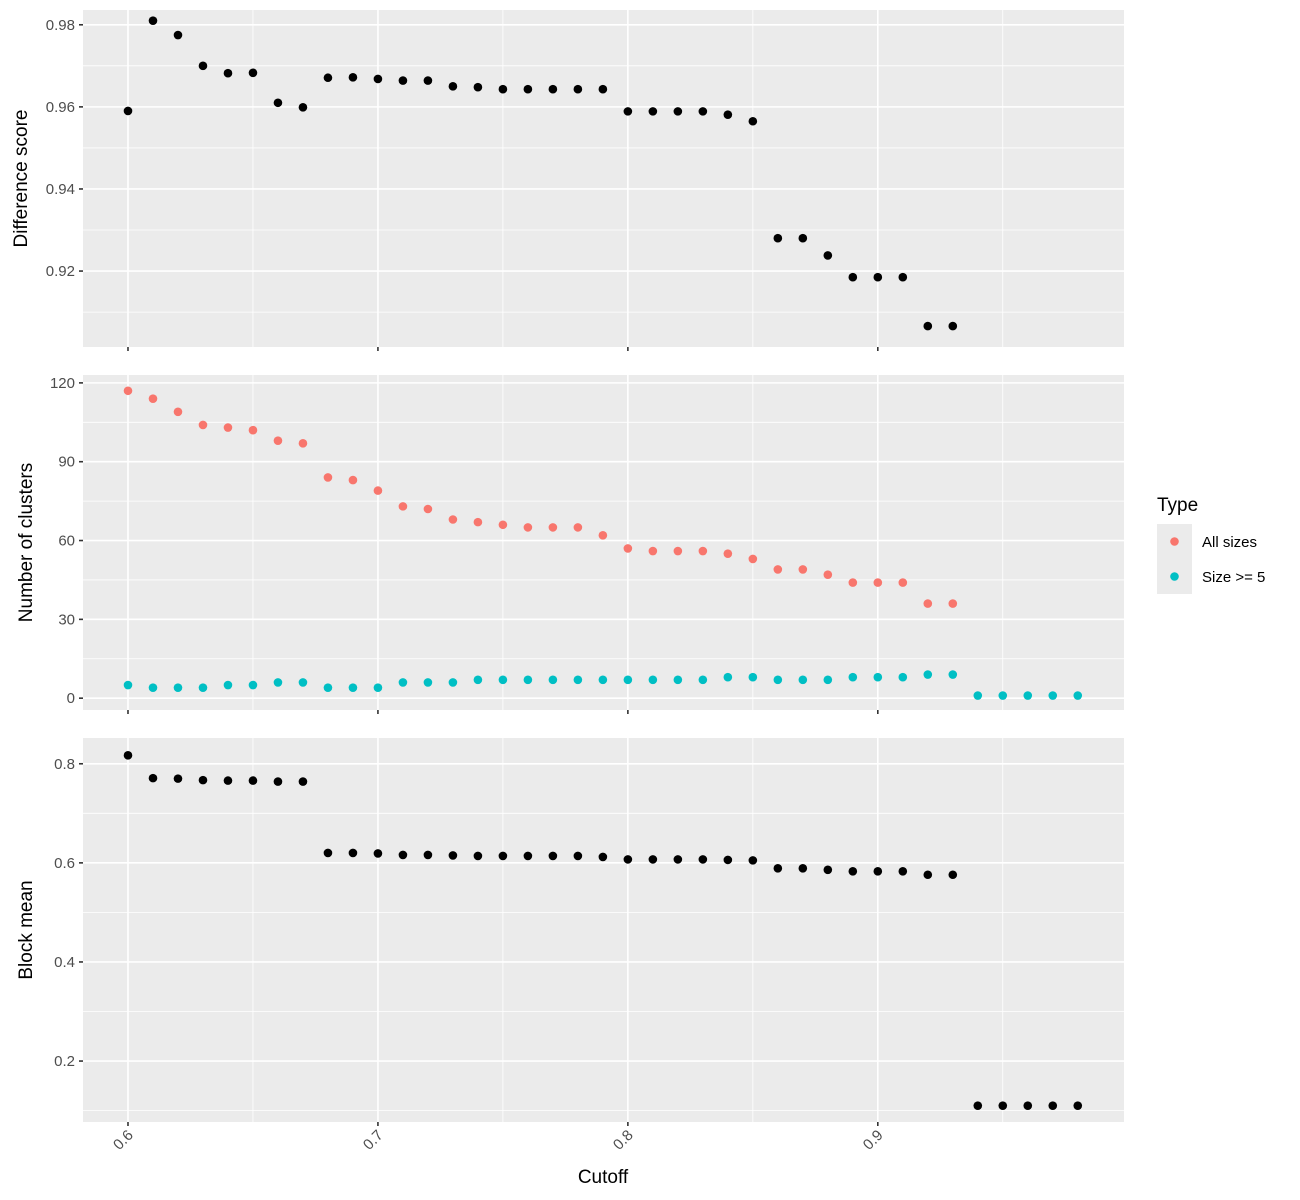 The width and height of the screenshot is (1300, 1200). I want to click on legend: Type All sizes Size >= 5, so click(1211, 544).